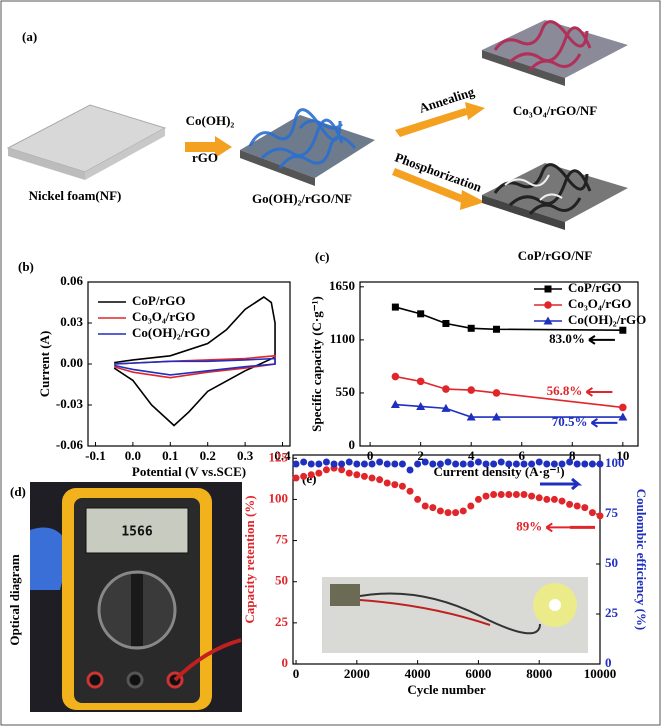 The image size is (661, 726). Describe the element at coordinates (565, 390) in the screenshot. I see `annotation: 56.8%` at that location.